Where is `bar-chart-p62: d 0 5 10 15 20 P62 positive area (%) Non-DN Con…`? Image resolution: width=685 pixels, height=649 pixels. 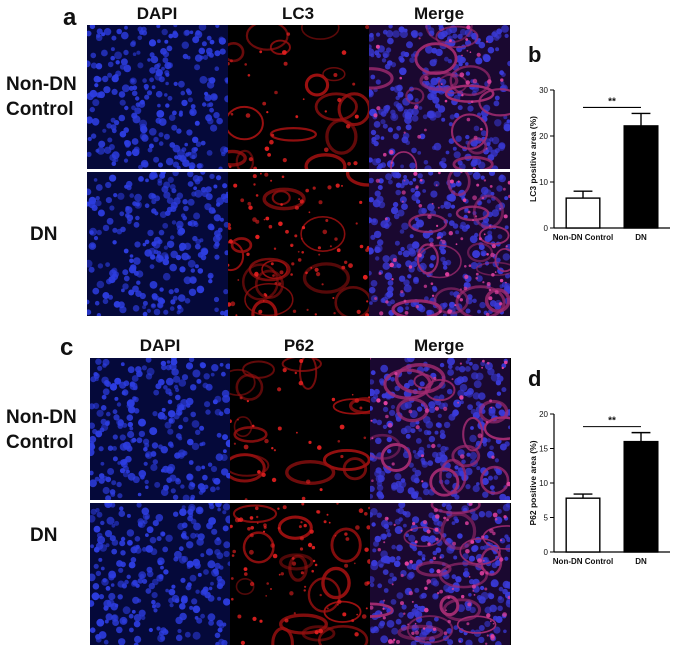 bar-chart-p62: d 0 5 10 15 20 P62 positive area (%) Non-DN Con… is located at coordinates (595, 482).